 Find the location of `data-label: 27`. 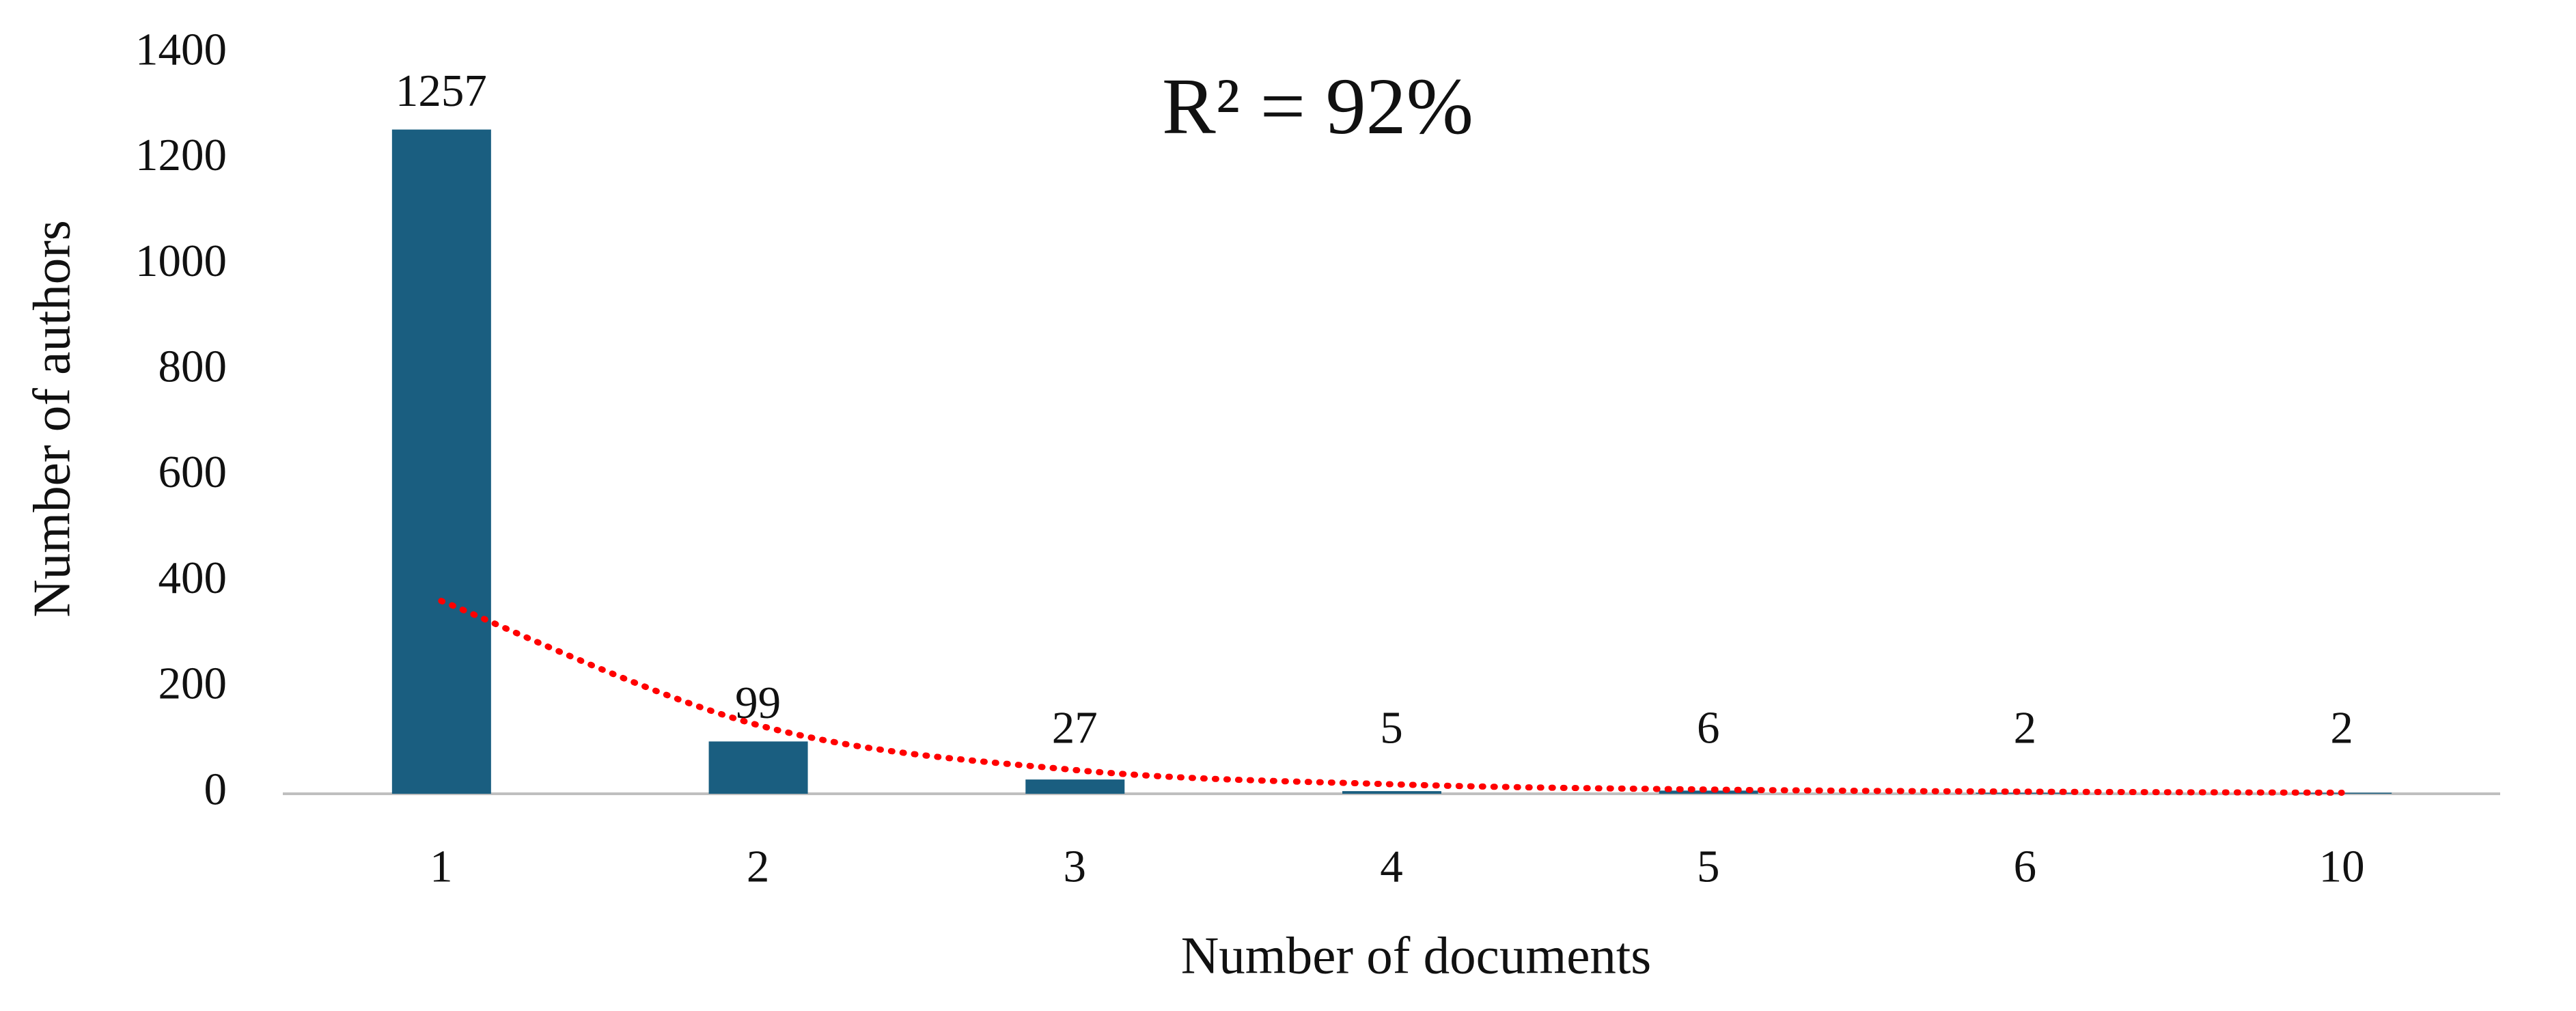

data-label: 27 is located at coordinates (1075, 727).